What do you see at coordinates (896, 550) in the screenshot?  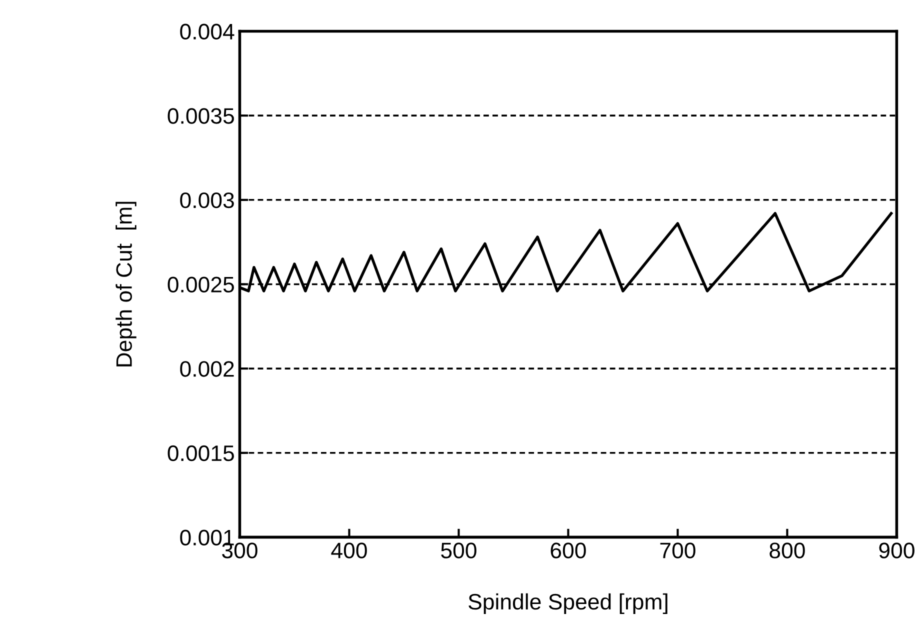 I see `x-tick-label: 900` at bounding box center [896, 550].